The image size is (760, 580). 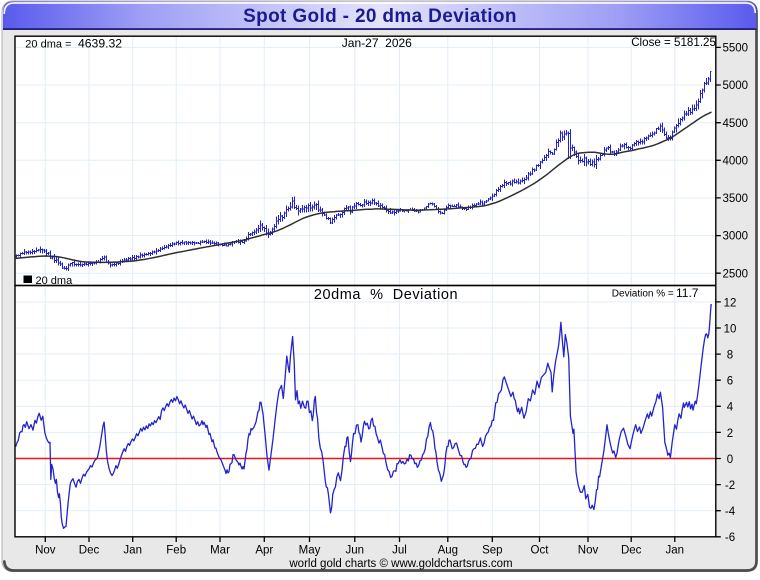 What do you see at coordinates (673, 42) in the screenshot?
I see `svg-text: Close = 5181.25` at bounding box center [673, 42].